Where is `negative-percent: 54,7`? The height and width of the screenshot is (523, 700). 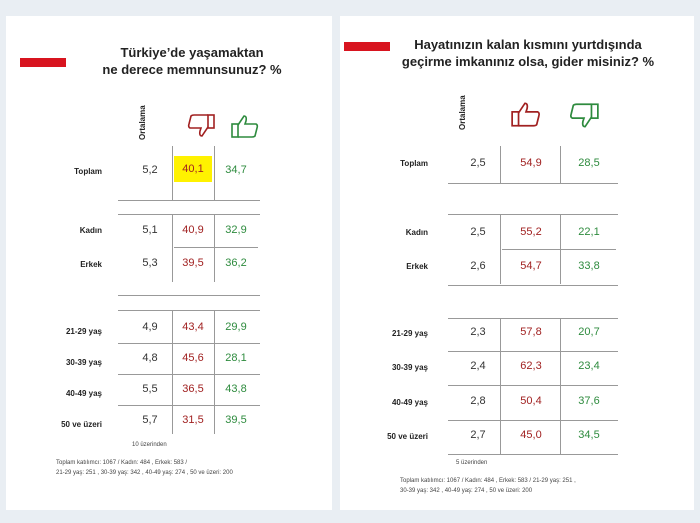 negative-percent: 54,7 is located at coordinates (531, 266).